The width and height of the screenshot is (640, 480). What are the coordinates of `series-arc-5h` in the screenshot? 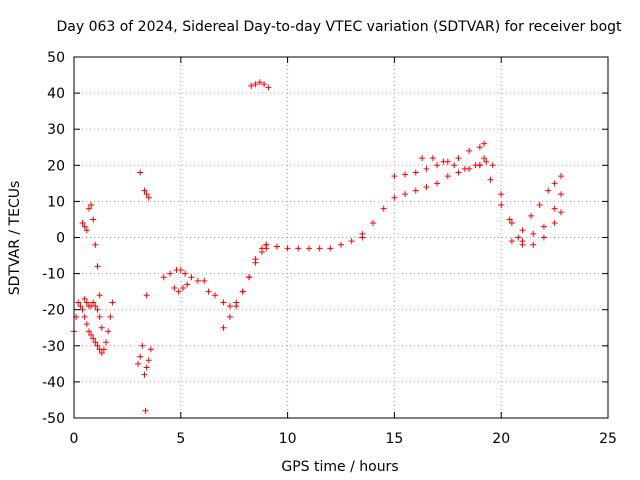 It's located at (184, 275).